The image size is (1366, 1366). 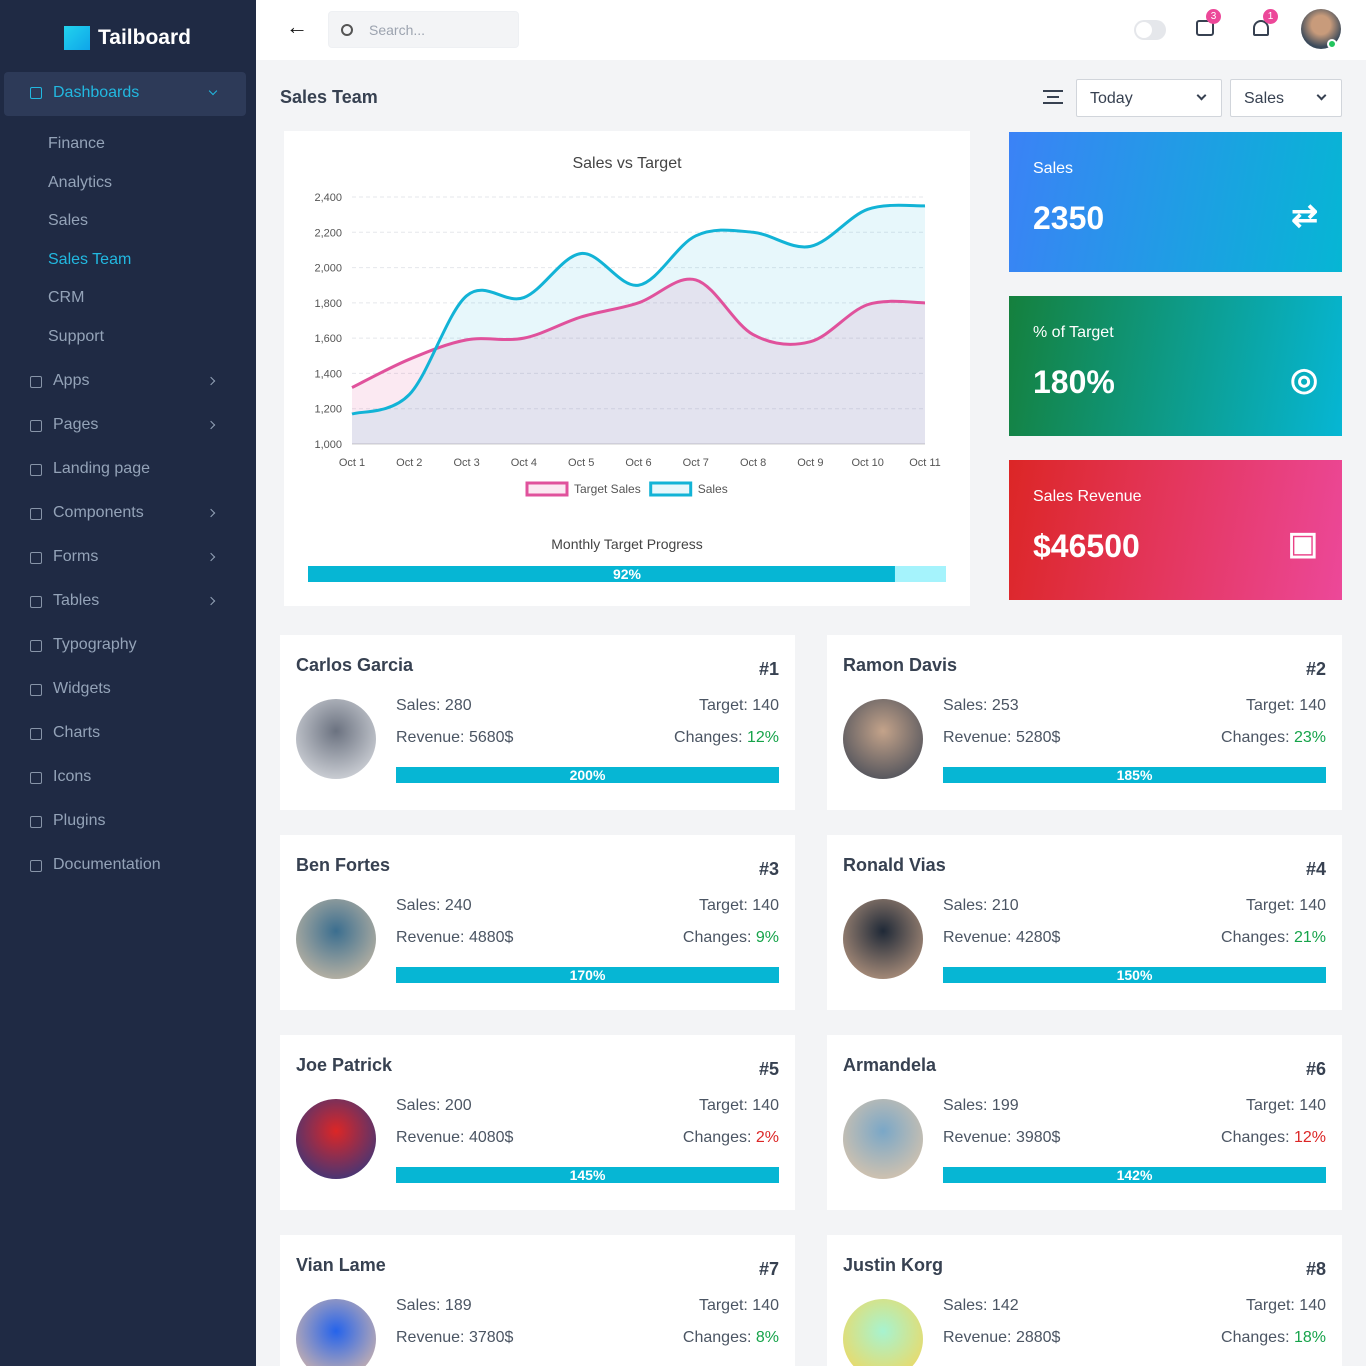 What do you see at coordinates (297, 26) in the screenshot?
I see `back-button: ←` at bounding box center [297, 26].